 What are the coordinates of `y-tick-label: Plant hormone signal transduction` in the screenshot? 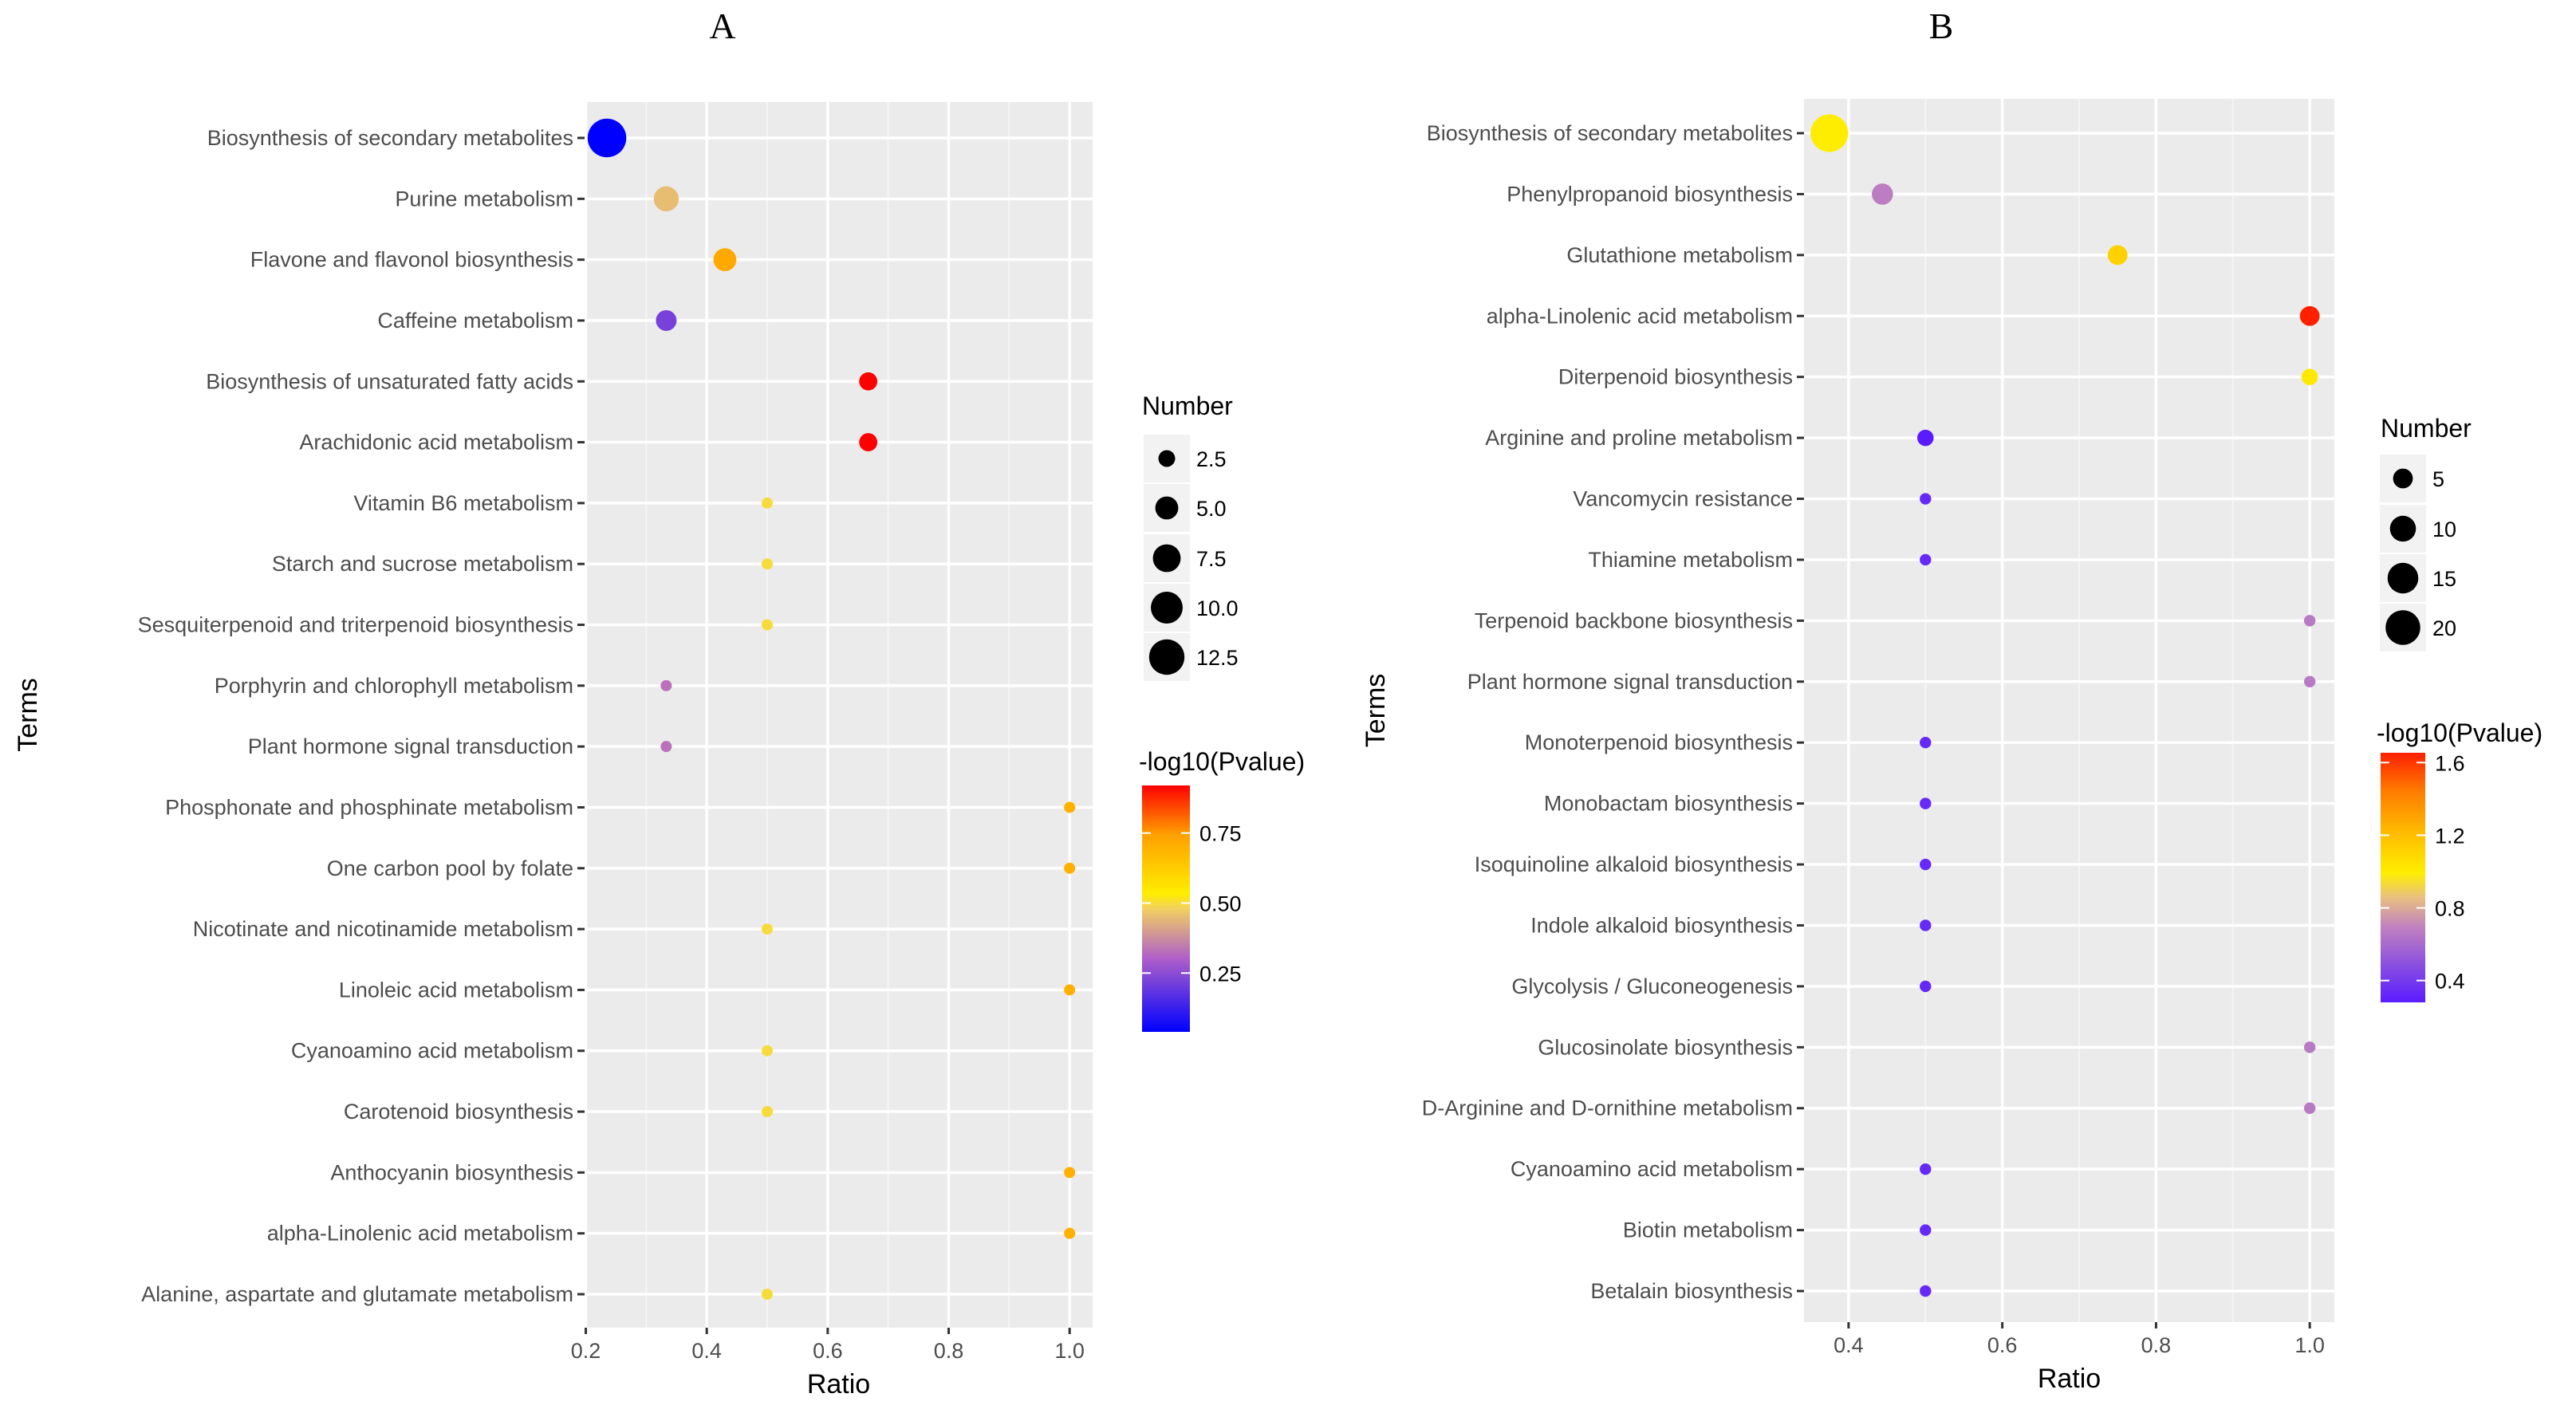 It's located at (1630, 682).